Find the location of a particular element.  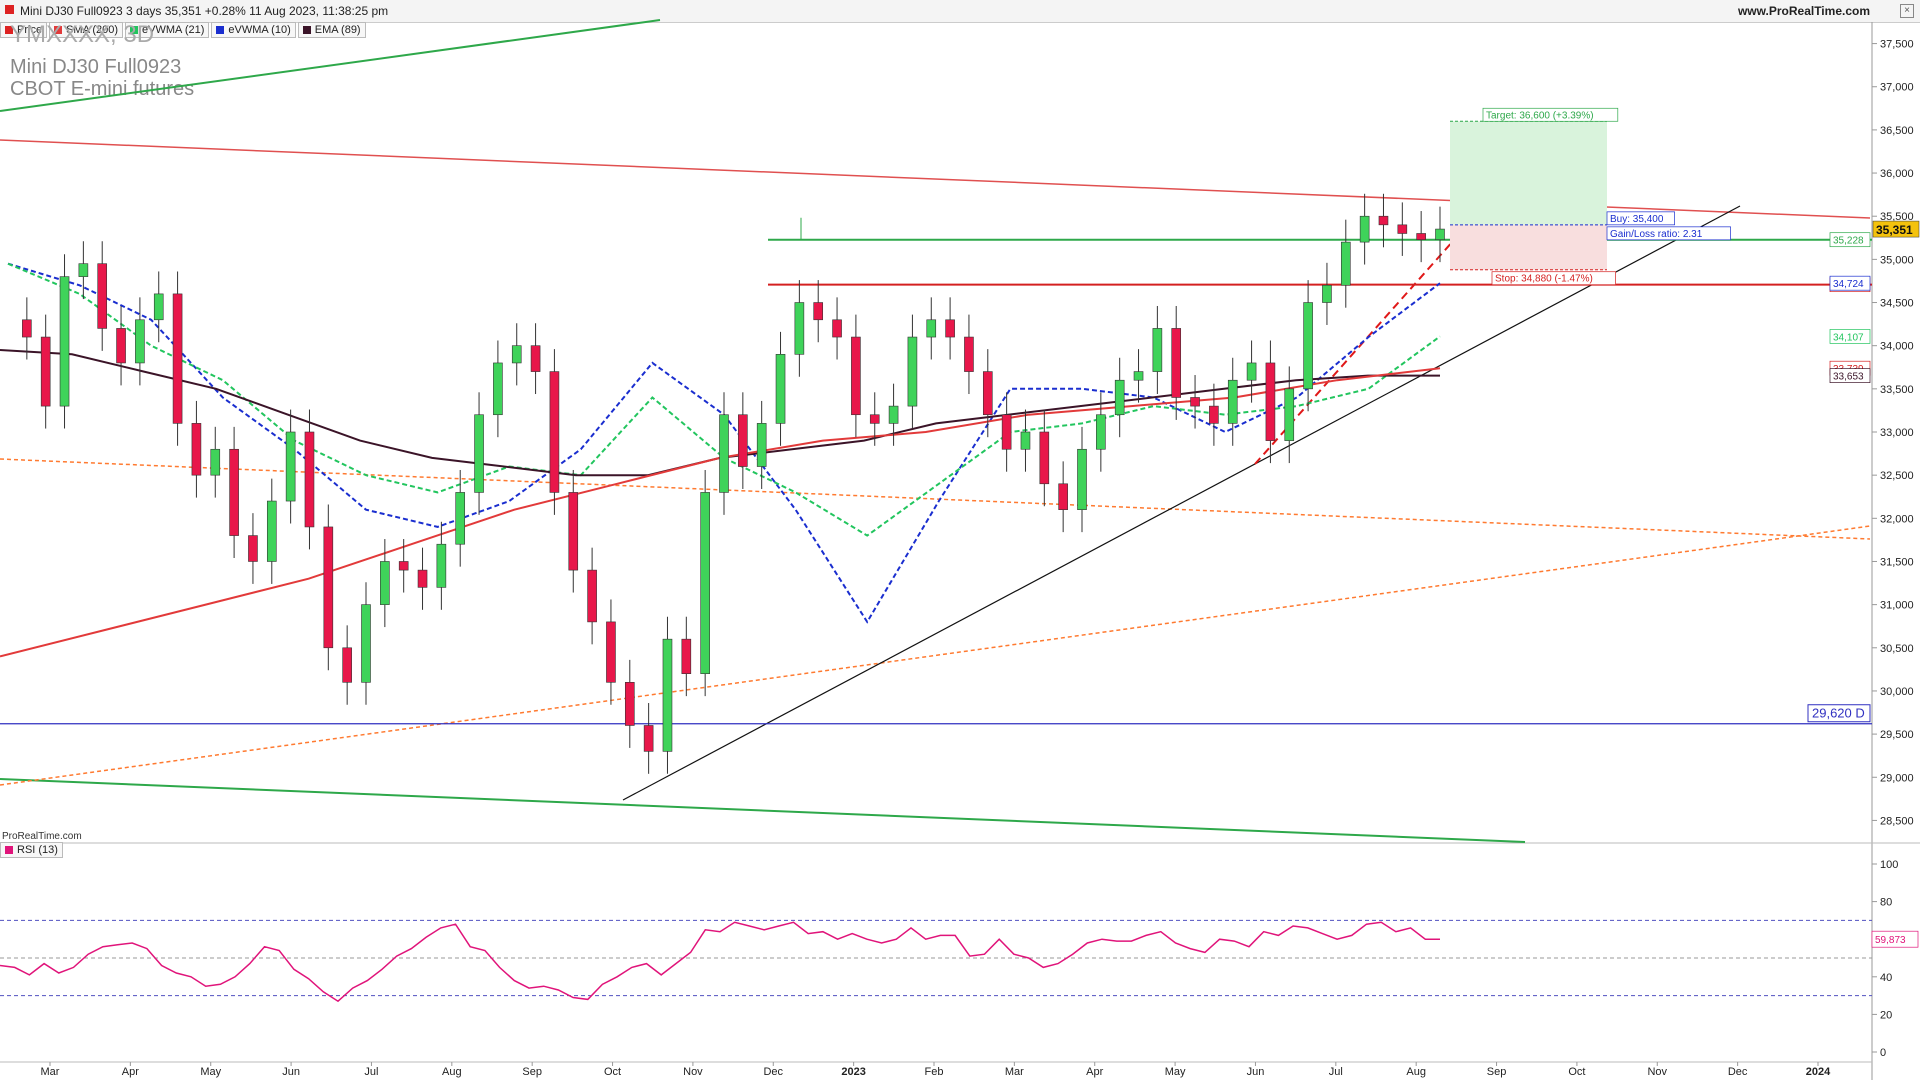

site-link: www.ProRealTime.com is located at coordinates (1803, 11).